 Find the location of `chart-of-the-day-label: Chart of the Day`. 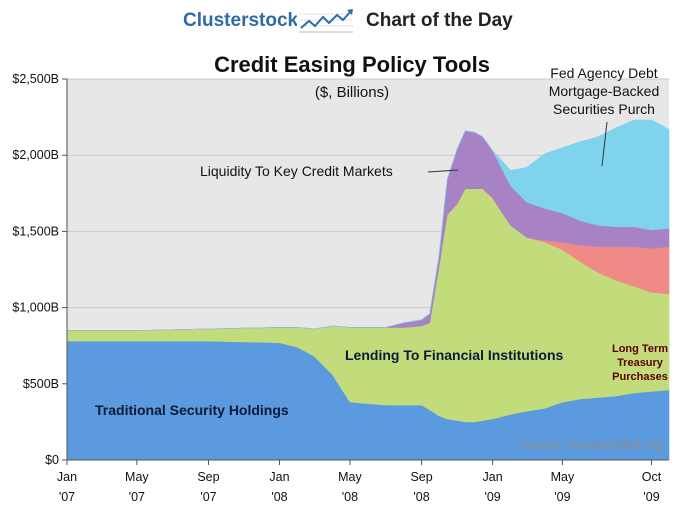

chart-of-the-day-label: Chart of the Day is located at coordinates (439, 20).